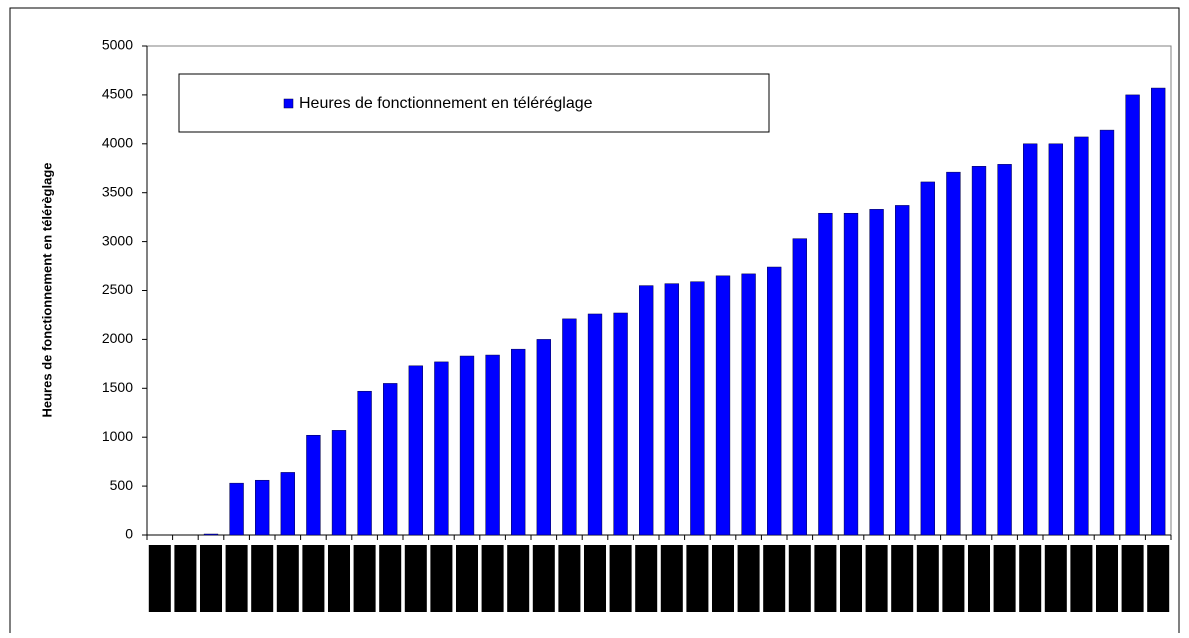 Image resolution: width=1189 pixels, height=638 pixels. I want to click on legend-box, so click(474, 103).